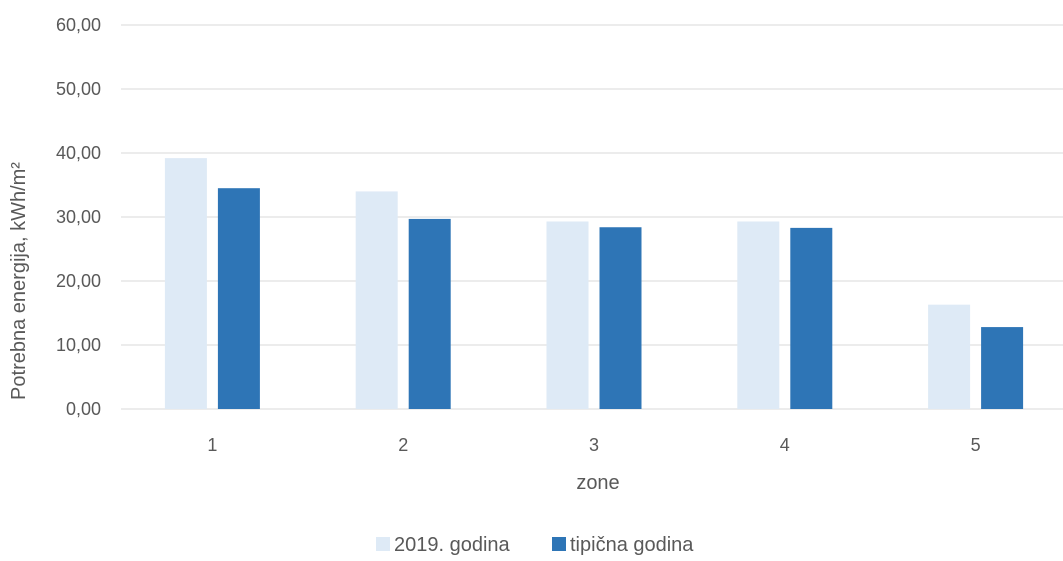 This screenshot has height=561, width=1063. What do you see at coordinates (403, 445) in the screenshot?
I see `x-tick-label: 2` at bounding box center [403, 445].